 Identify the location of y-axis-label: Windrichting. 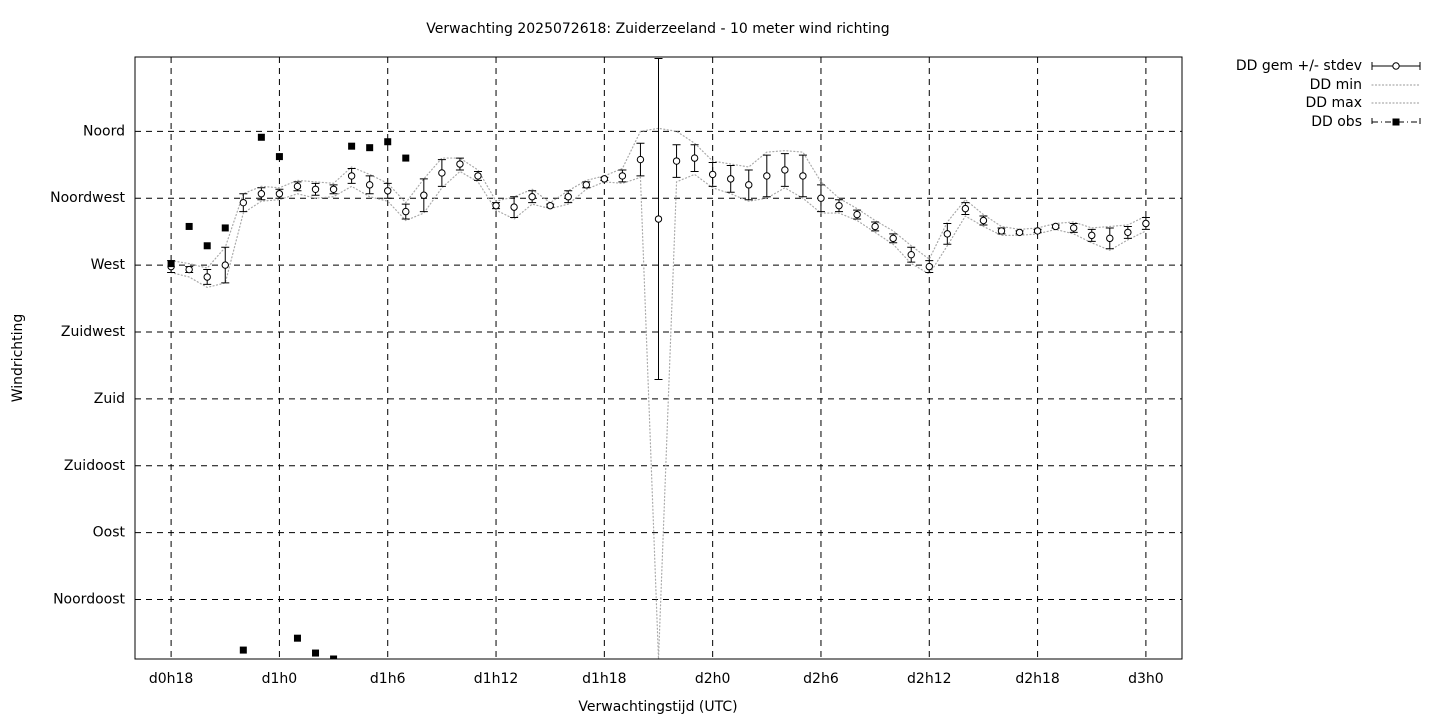
(18, 358).